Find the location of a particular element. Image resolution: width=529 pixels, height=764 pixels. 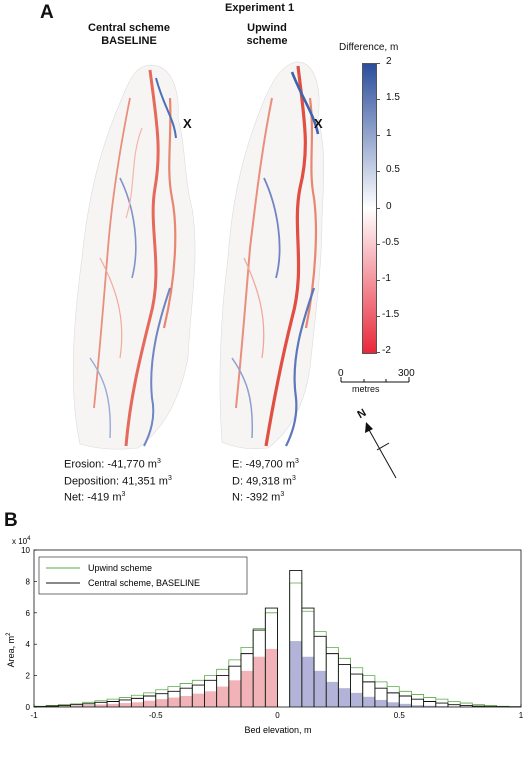

scale-bar-end: 300 is located at coordinates (406, 373).